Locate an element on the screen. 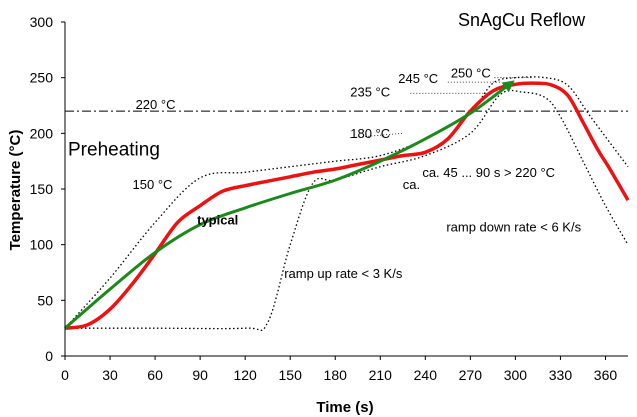 This screenshot has width=637, height=417. x-tick-label: 300 is located at coordinates (516, 375).